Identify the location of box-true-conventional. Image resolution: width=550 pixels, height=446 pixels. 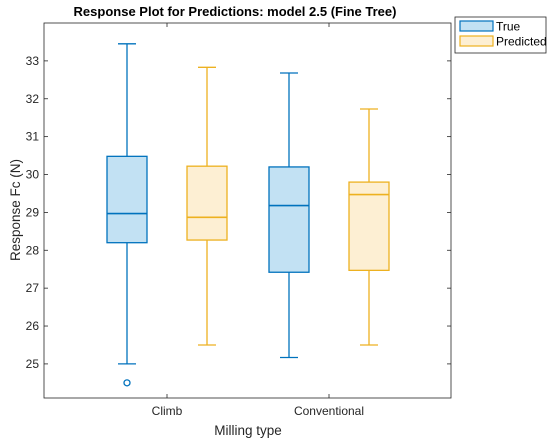
(289, 215).